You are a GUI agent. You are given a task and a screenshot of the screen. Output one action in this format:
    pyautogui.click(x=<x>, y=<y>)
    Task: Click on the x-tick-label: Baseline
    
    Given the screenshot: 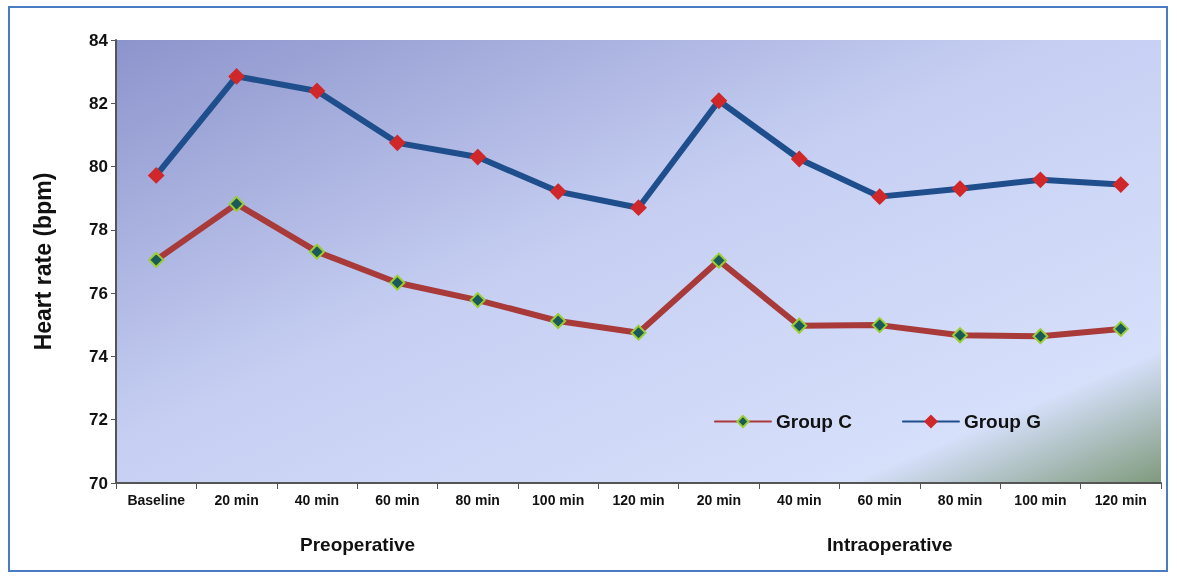 What is the action you would take?
    pyautogui.click(x=156, y=500)
    